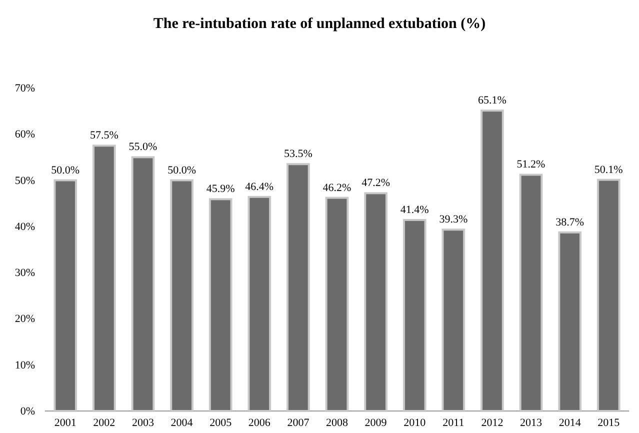 This screenshot has width=639, height=433. What do you see at coordinates (24, 134) in the screenshot?
I see `y-tick-label: 60%` at bounding box center [24, 134].